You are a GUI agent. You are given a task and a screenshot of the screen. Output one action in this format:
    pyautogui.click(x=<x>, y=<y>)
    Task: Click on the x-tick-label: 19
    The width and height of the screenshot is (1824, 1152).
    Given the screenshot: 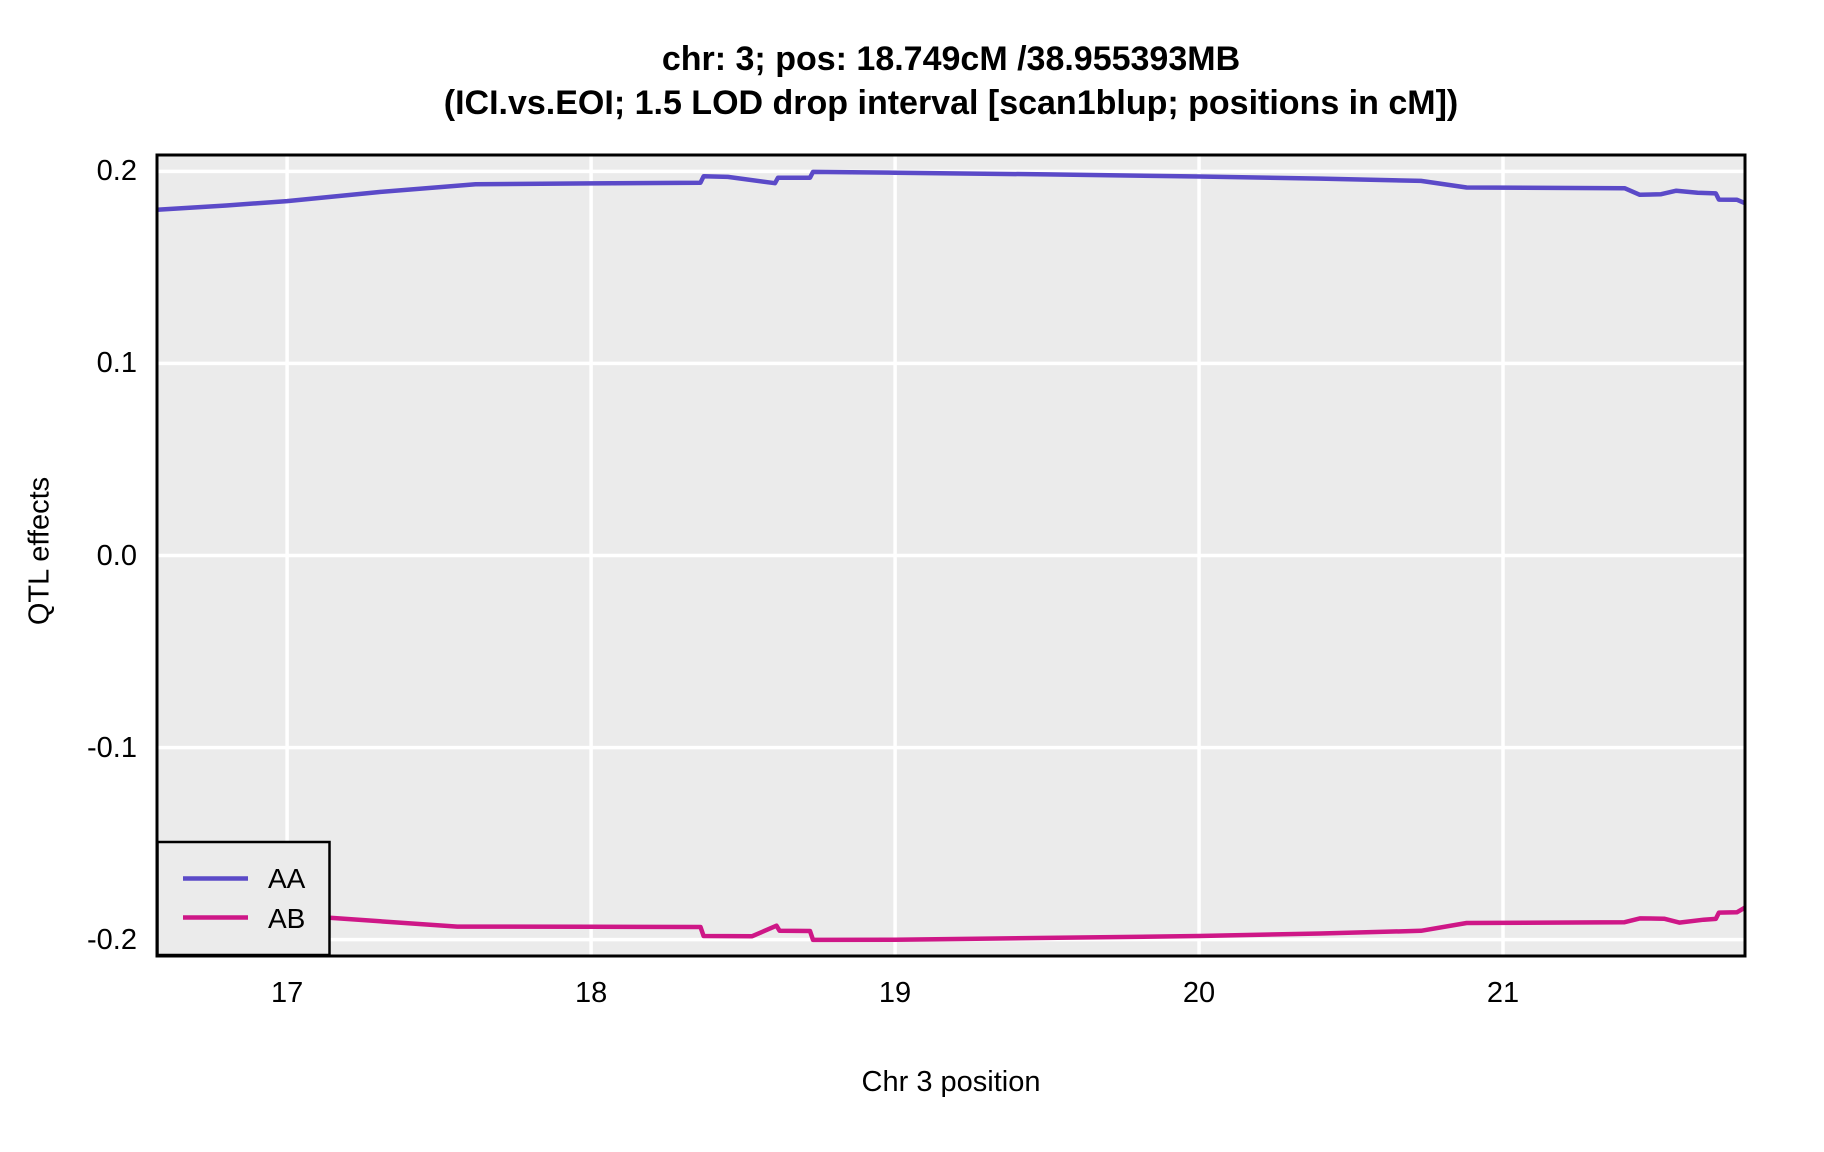 What is the action you would take?
    pyautogui.click(x=895, y=993)
    